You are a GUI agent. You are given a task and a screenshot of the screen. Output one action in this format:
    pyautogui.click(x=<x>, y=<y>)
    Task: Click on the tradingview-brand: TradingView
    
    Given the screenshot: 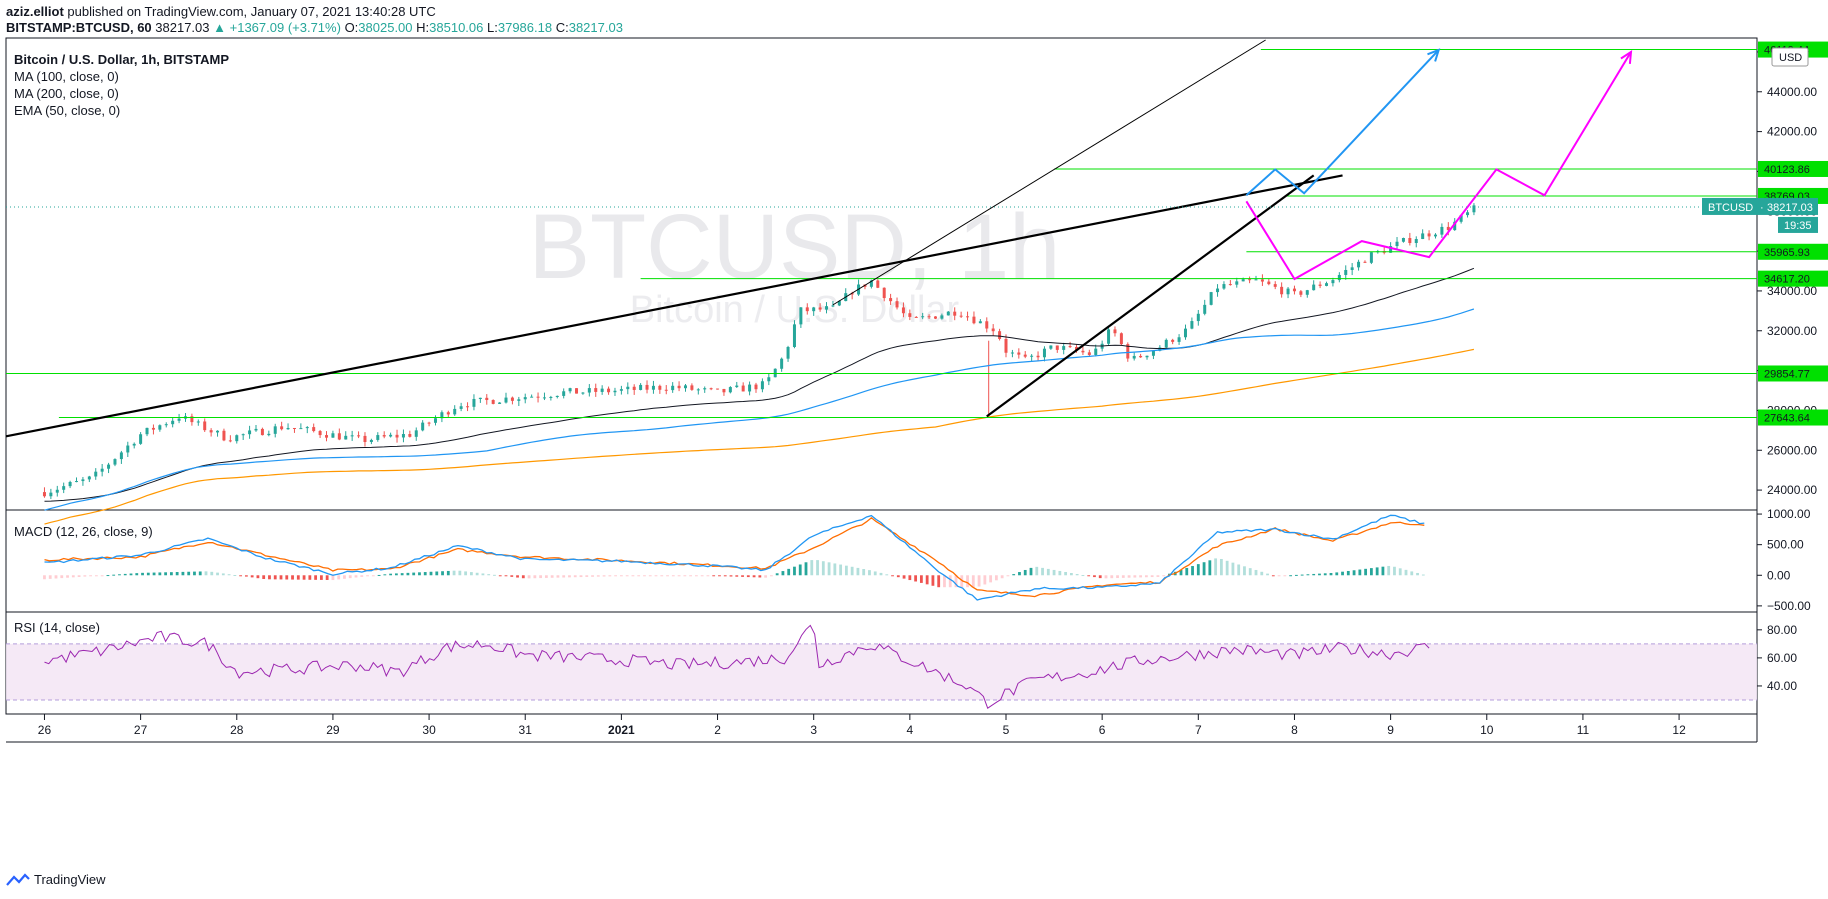 What is the action you would take?
    pyautogui.click(x=70, y=879)
    